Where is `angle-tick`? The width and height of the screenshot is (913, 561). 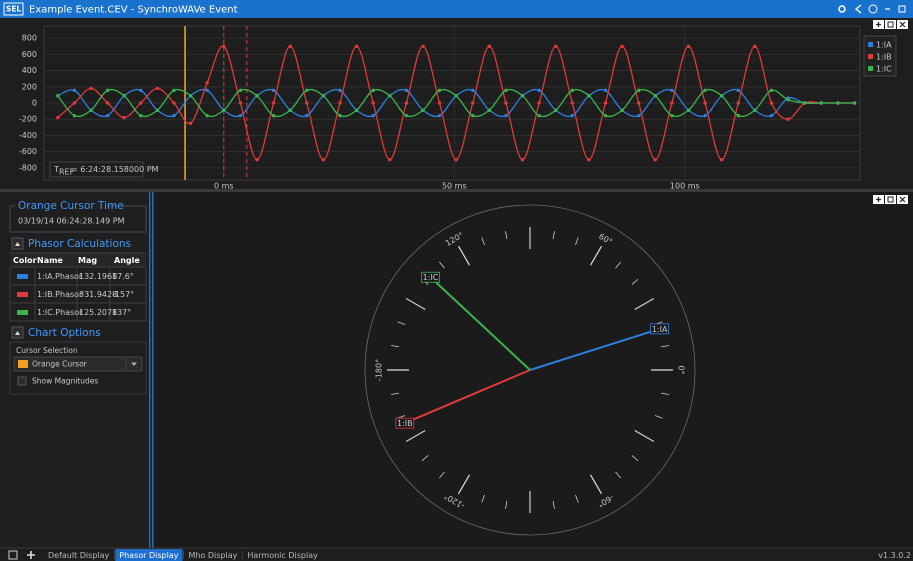 angle-tick is located at coordinates (596, 484).